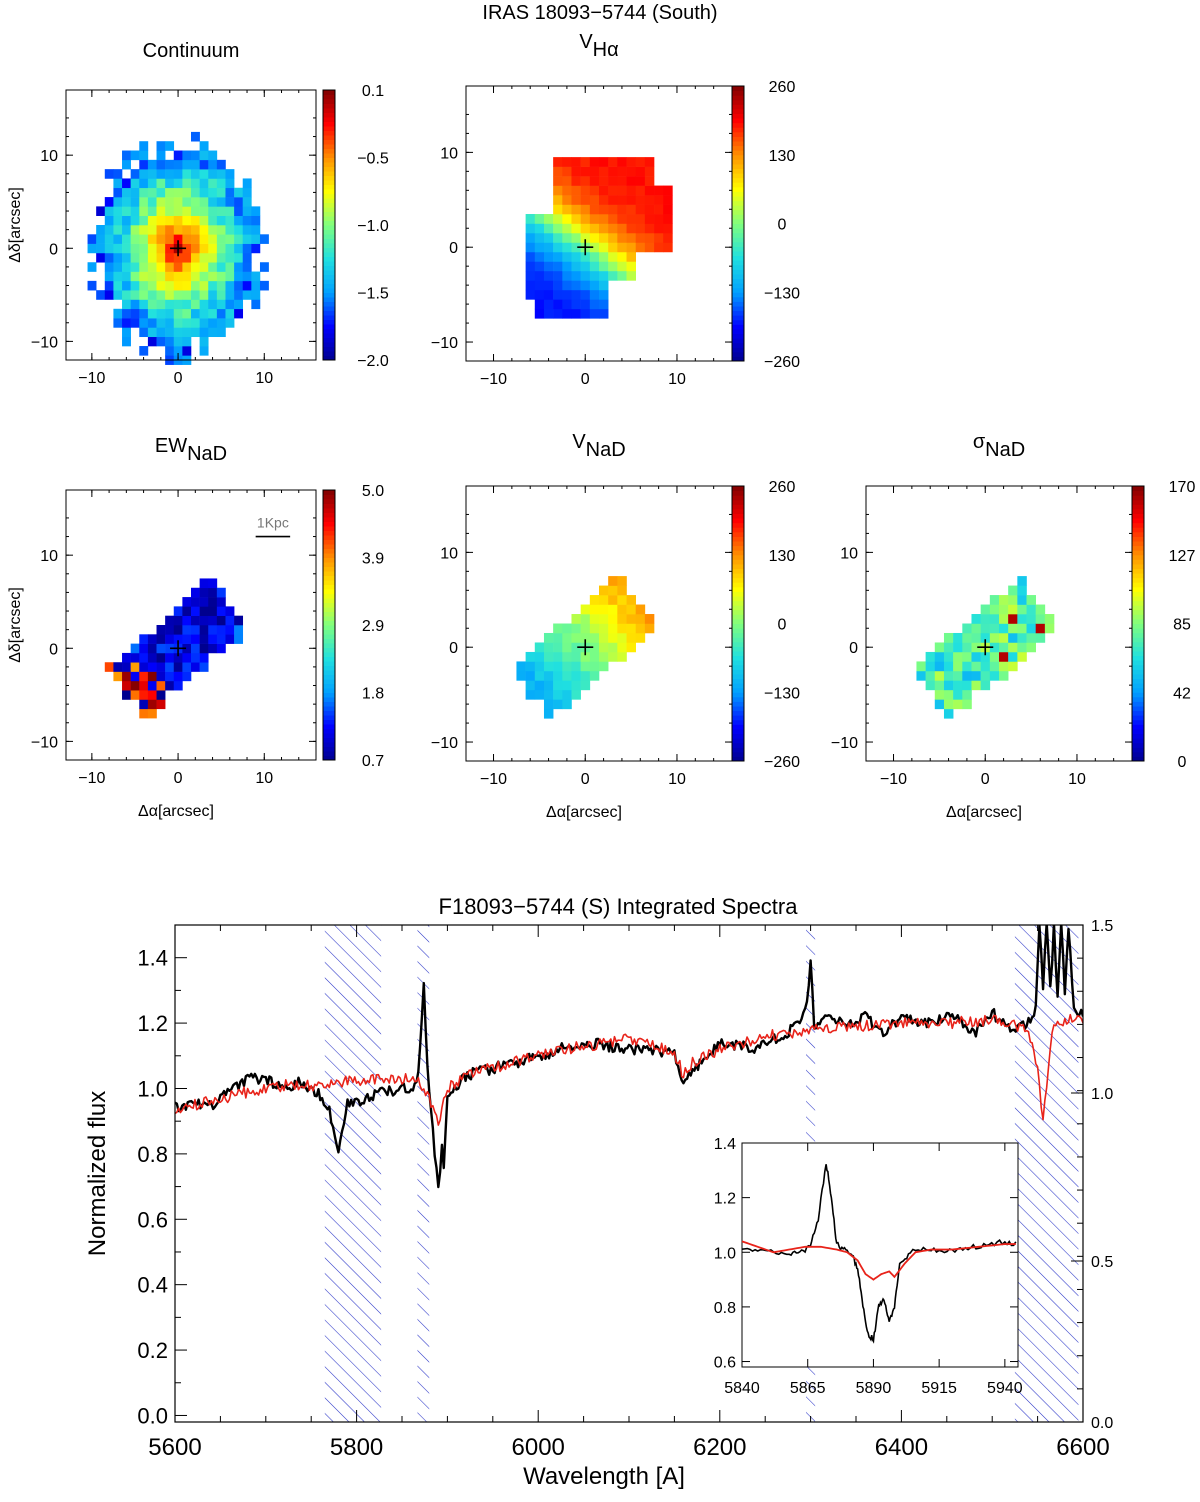 This screenshot has width=1200, height=1502. Describe the element at coordinates (1182, 693) in the screenshot. I see `colorbar-tick-label: 42` at that location.